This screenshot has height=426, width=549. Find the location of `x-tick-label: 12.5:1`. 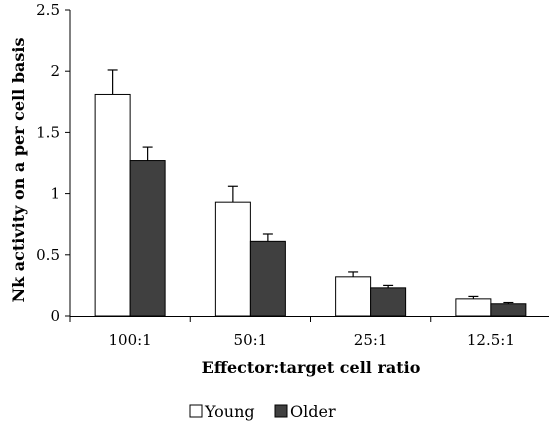

x-tick-label: 12.5:1 is located at coordinates (491, 340).